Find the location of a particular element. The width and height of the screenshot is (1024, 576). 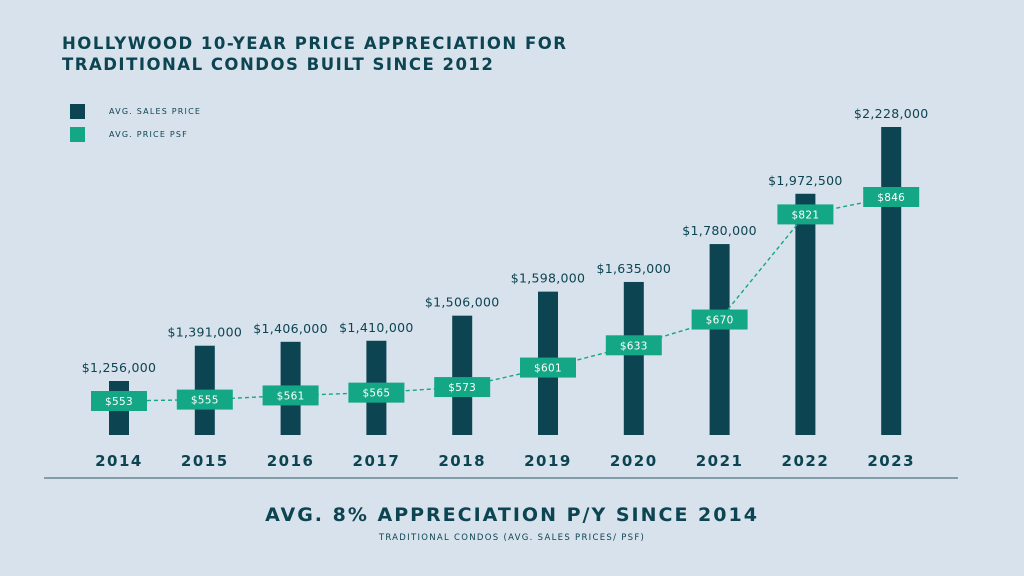

psf-marker-2016 is located at coordinates (290, 395).